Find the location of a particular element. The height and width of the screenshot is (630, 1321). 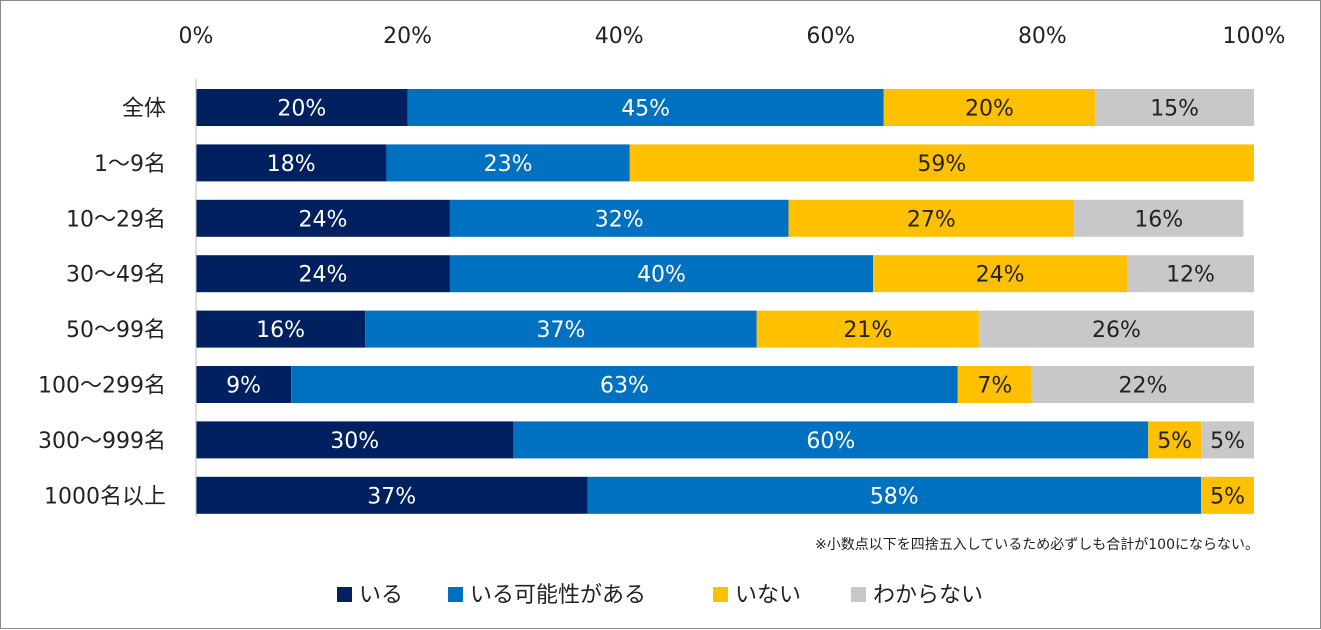

data-label: 27% is located at coordinates (931, 219).